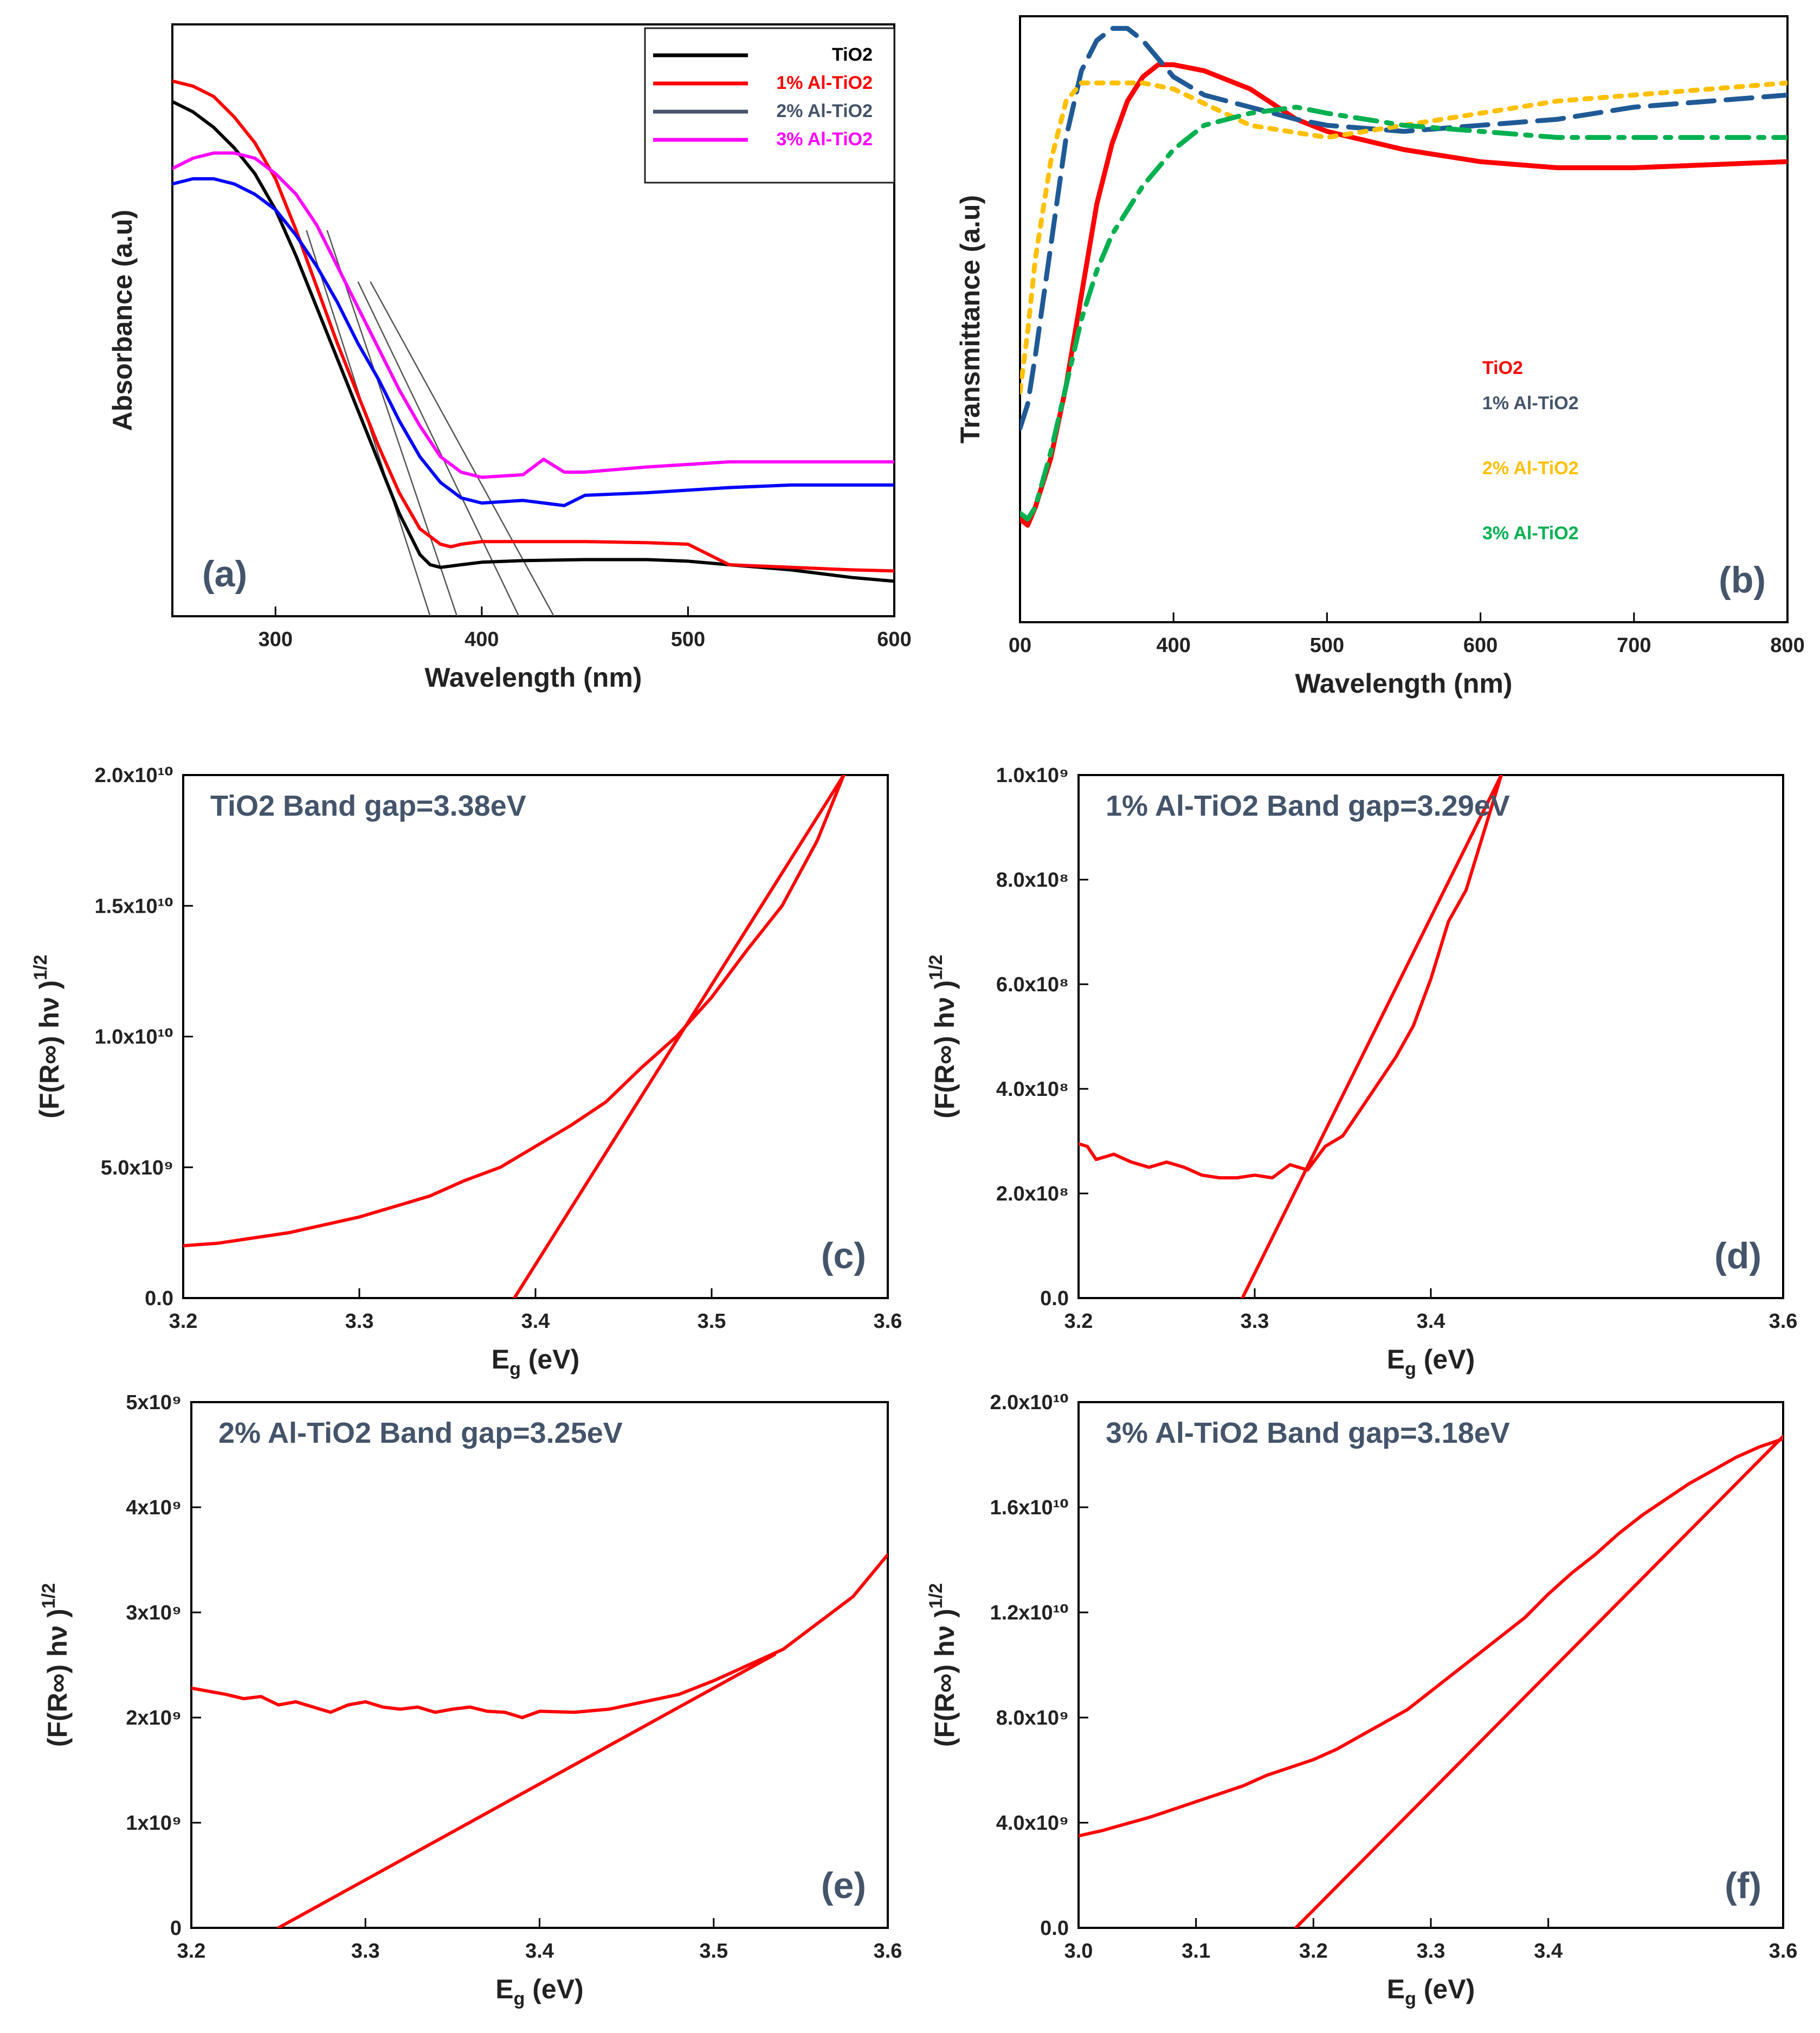 This screenshot has height=2033, width=1820. What do you see at coordinates (1032, 1824) in the screenshot?
I see `y-tick-label: 4.0x10⁹` at bounding box center [1032, 1824].